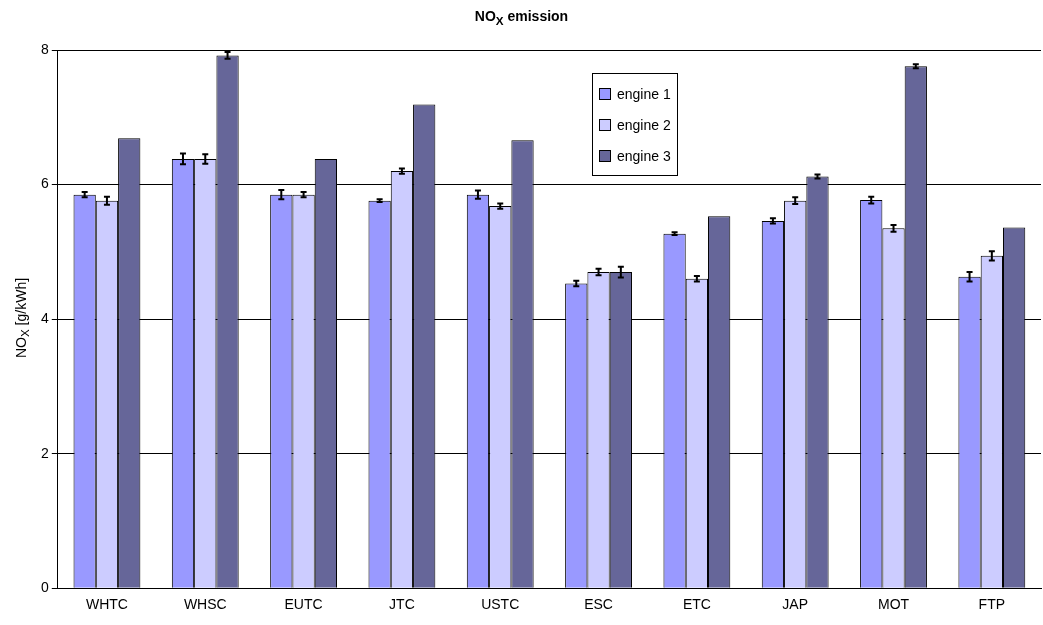 This screenshot has height=625, width=1043. What do you see at coordinates (205, 604) in the screenshot?
I see `x-tick-label: WHSC` at bounding box center [205, 604].